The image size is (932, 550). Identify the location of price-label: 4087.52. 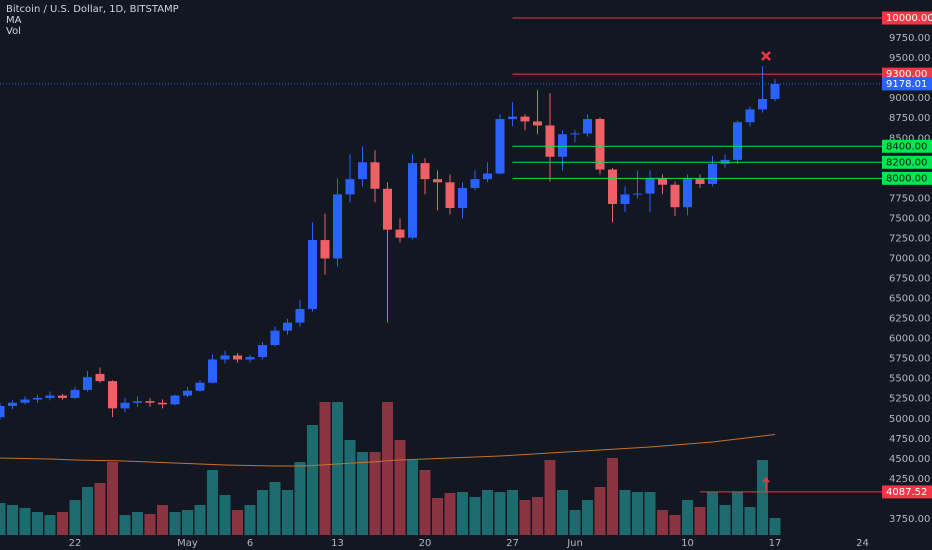
(906, 492).